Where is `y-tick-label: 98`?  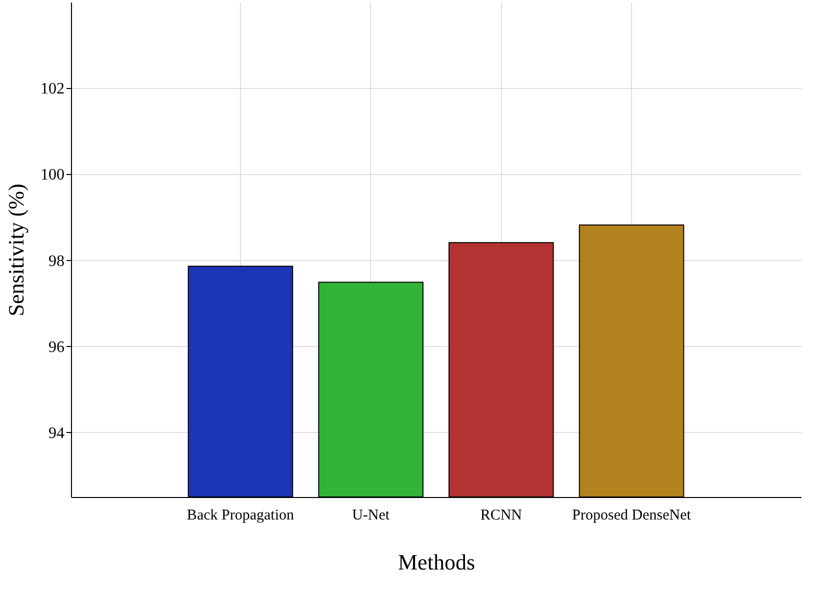
y-tick-label: 98 is located at coordinates (56, 261).